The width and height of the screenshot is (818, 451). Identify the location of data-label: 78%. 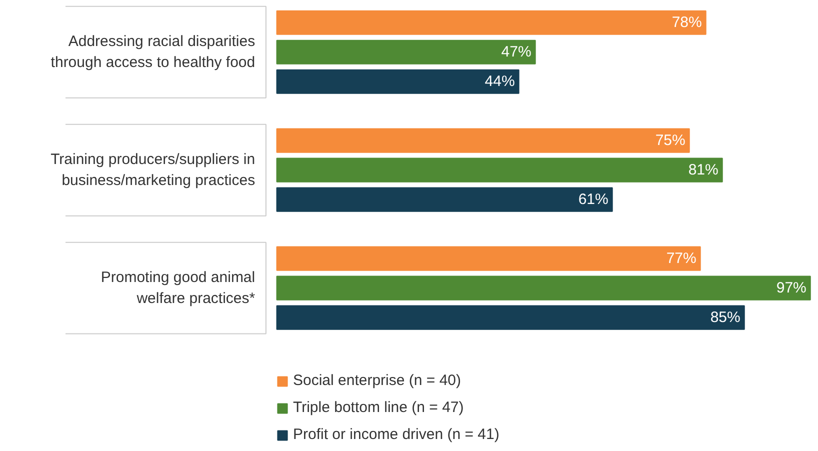
(687, 23).